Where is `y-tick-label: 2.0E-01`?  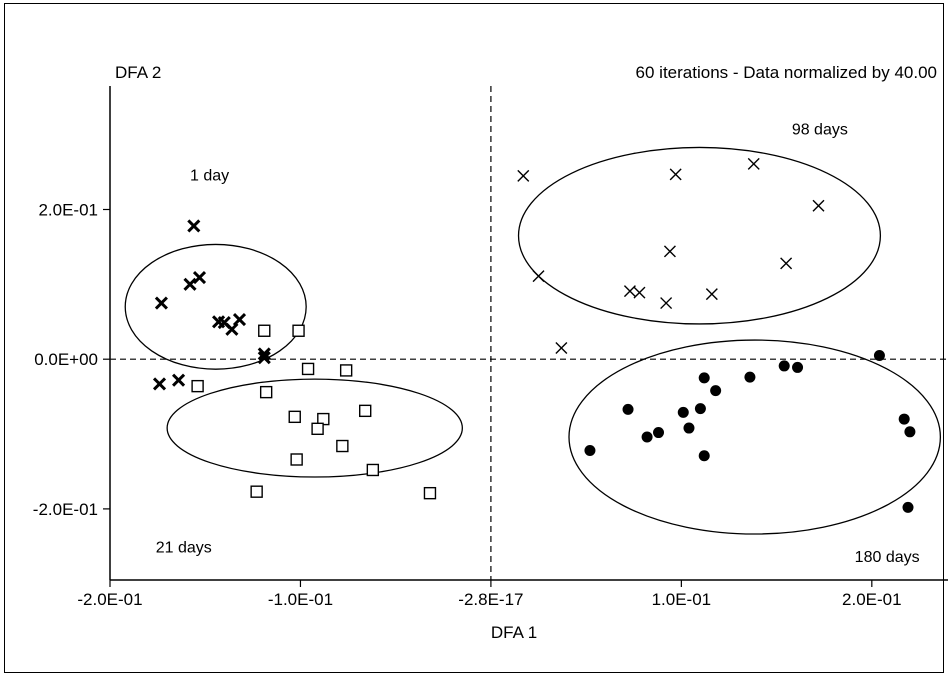 y-tick-label: 2.0E-01 is located at coordinates (68, 210).